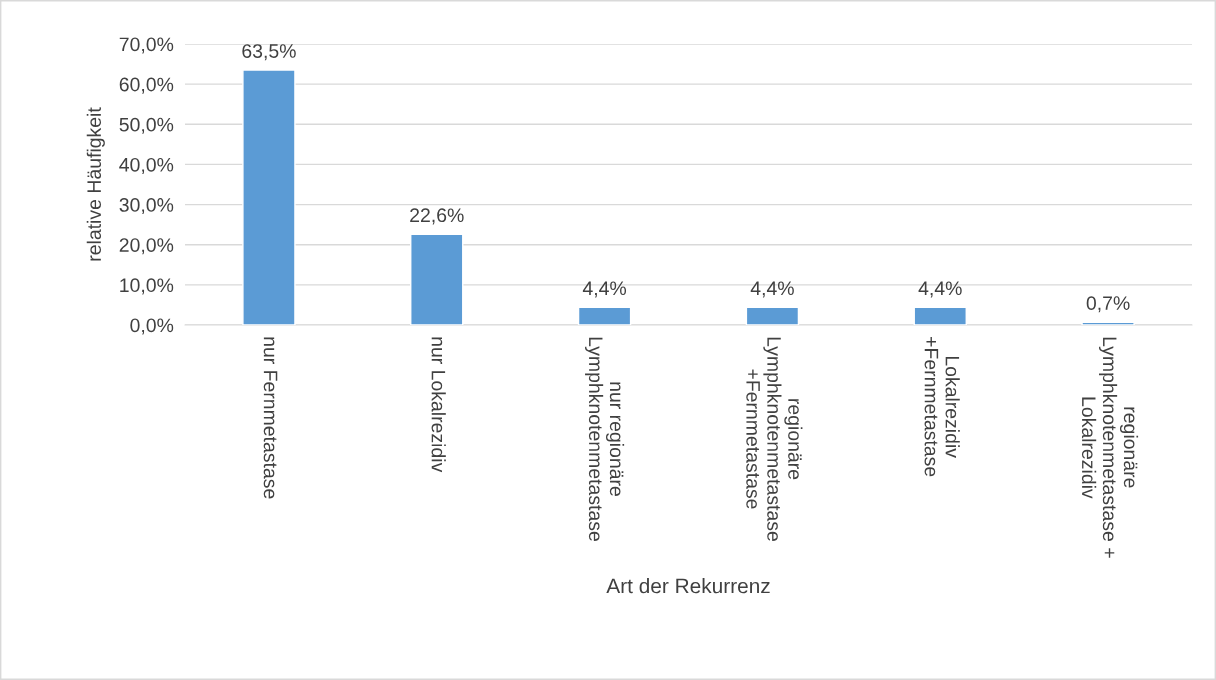 The image size is (1216, 680). What do you see at coordinates (942, 407) in the screenshot?
I see `x-tick-label: Lokalrezidiv +Fernmetastase` at bounding box center [942, 407].